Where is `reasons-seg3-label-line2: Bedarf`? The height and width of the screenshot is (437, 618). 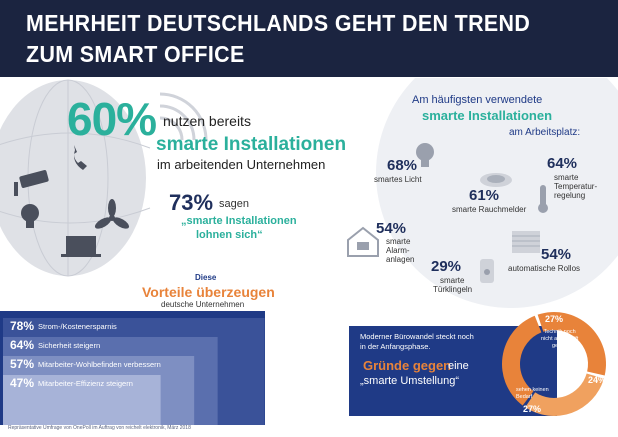 reasons-seg3-label-line2: Bedarf is located at coordinates (524, 397).